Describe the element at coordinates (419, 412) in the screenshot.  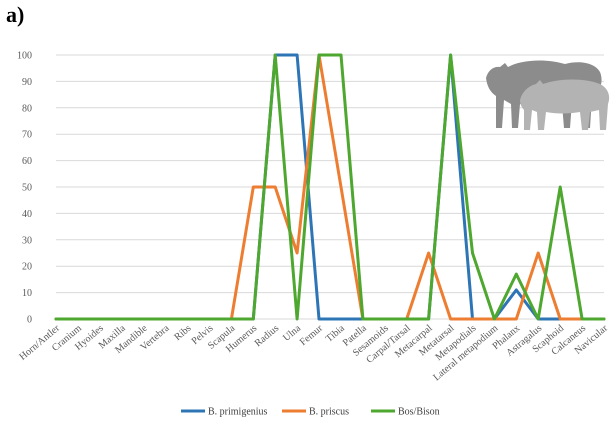
I see `legend-label: Bos/Bison` at that location.